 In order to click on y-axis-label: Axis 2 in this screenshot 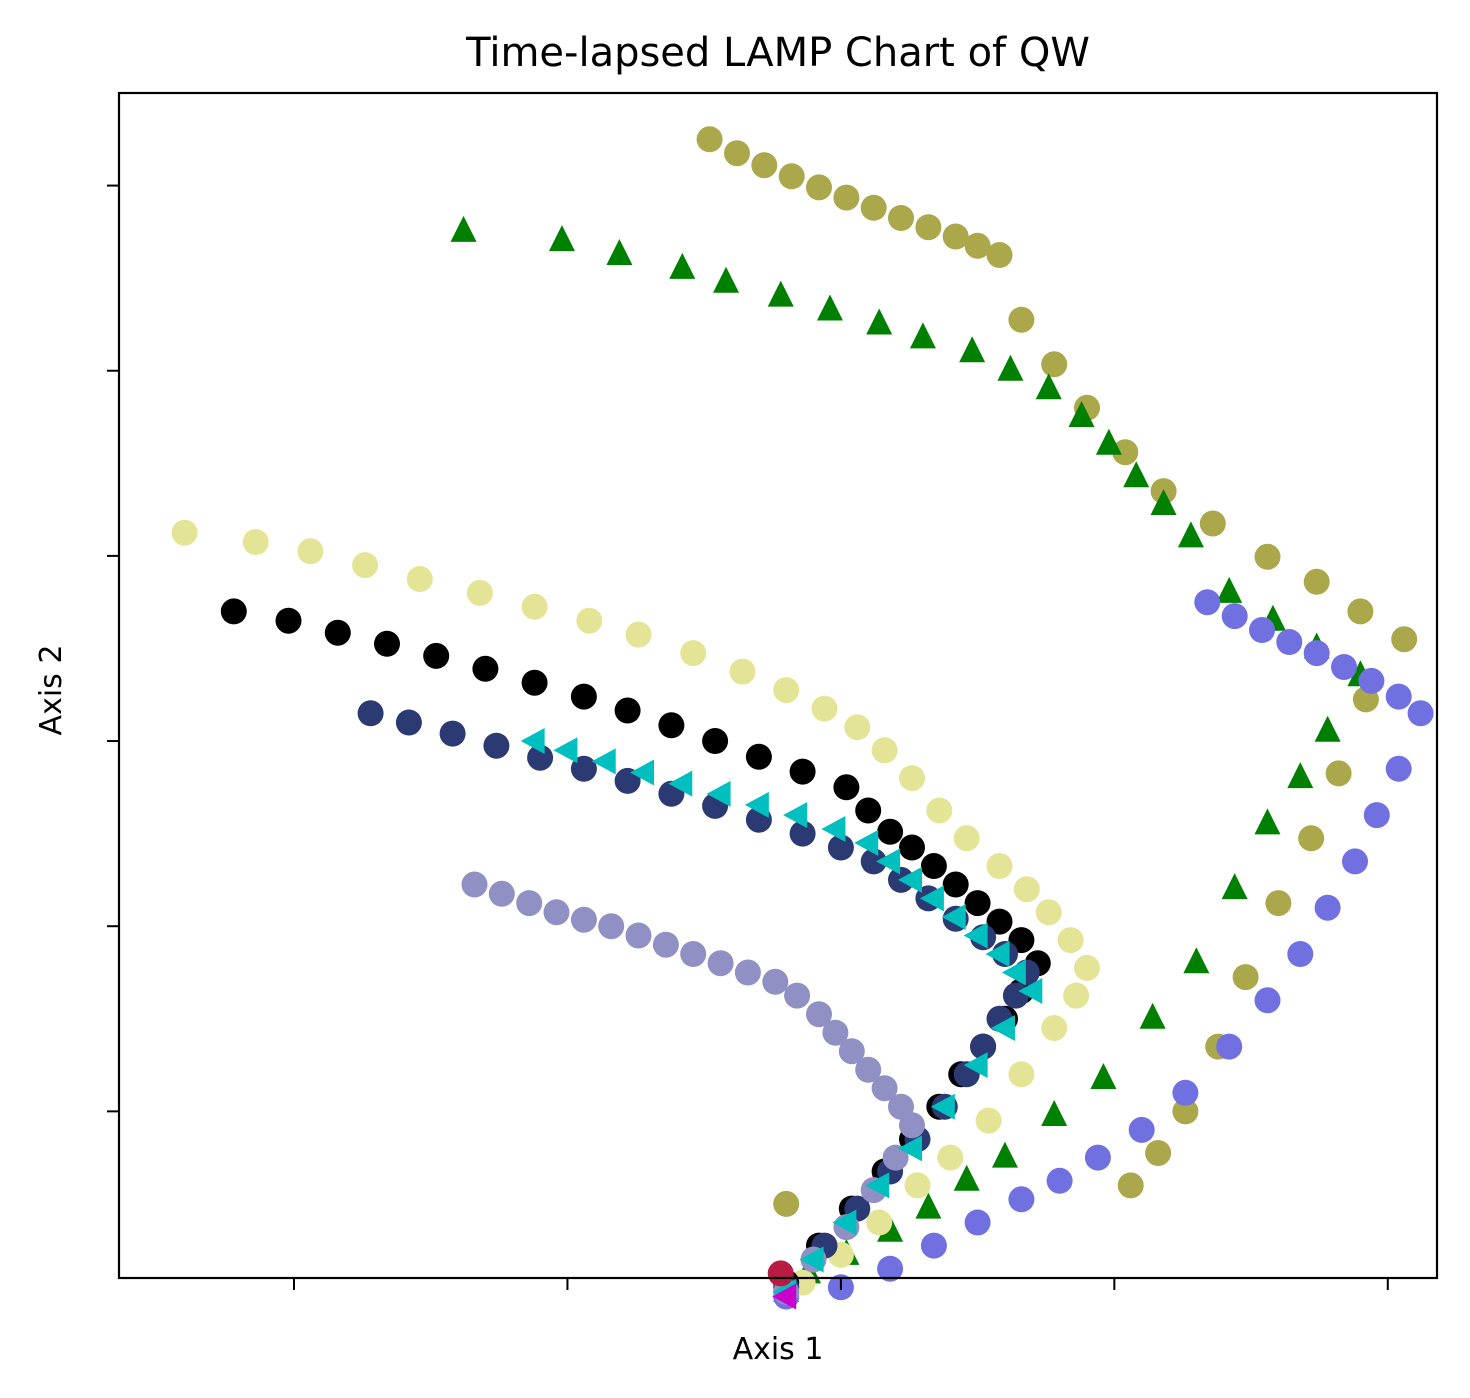, I will do `click(51, 690)`.